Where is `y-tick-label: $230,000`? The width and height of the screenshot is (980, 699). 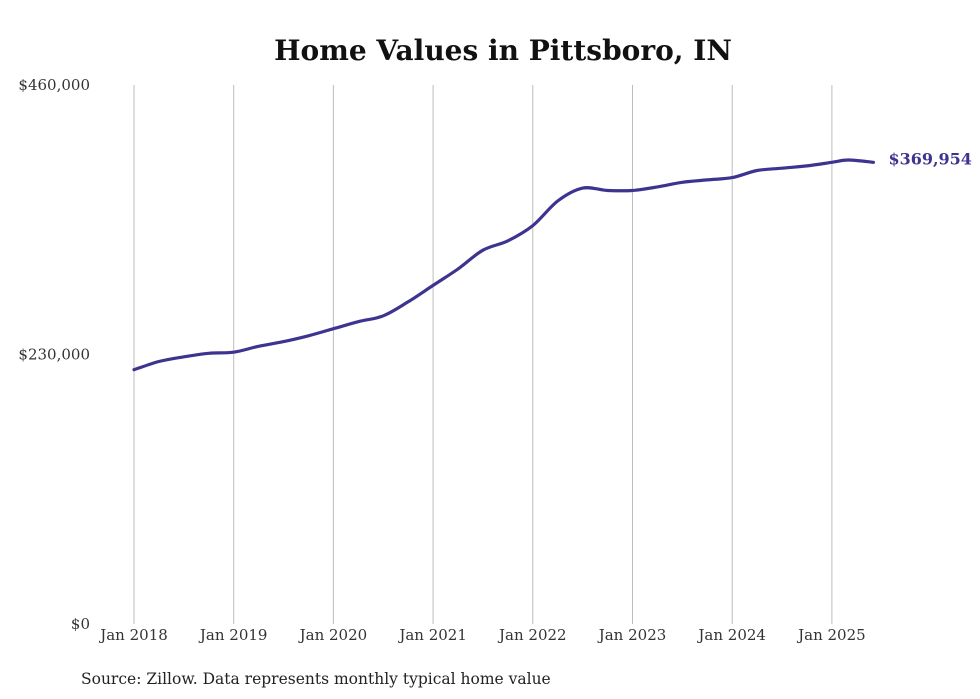
y-tick-label: $230,000 is located at coordinates (54, 355).